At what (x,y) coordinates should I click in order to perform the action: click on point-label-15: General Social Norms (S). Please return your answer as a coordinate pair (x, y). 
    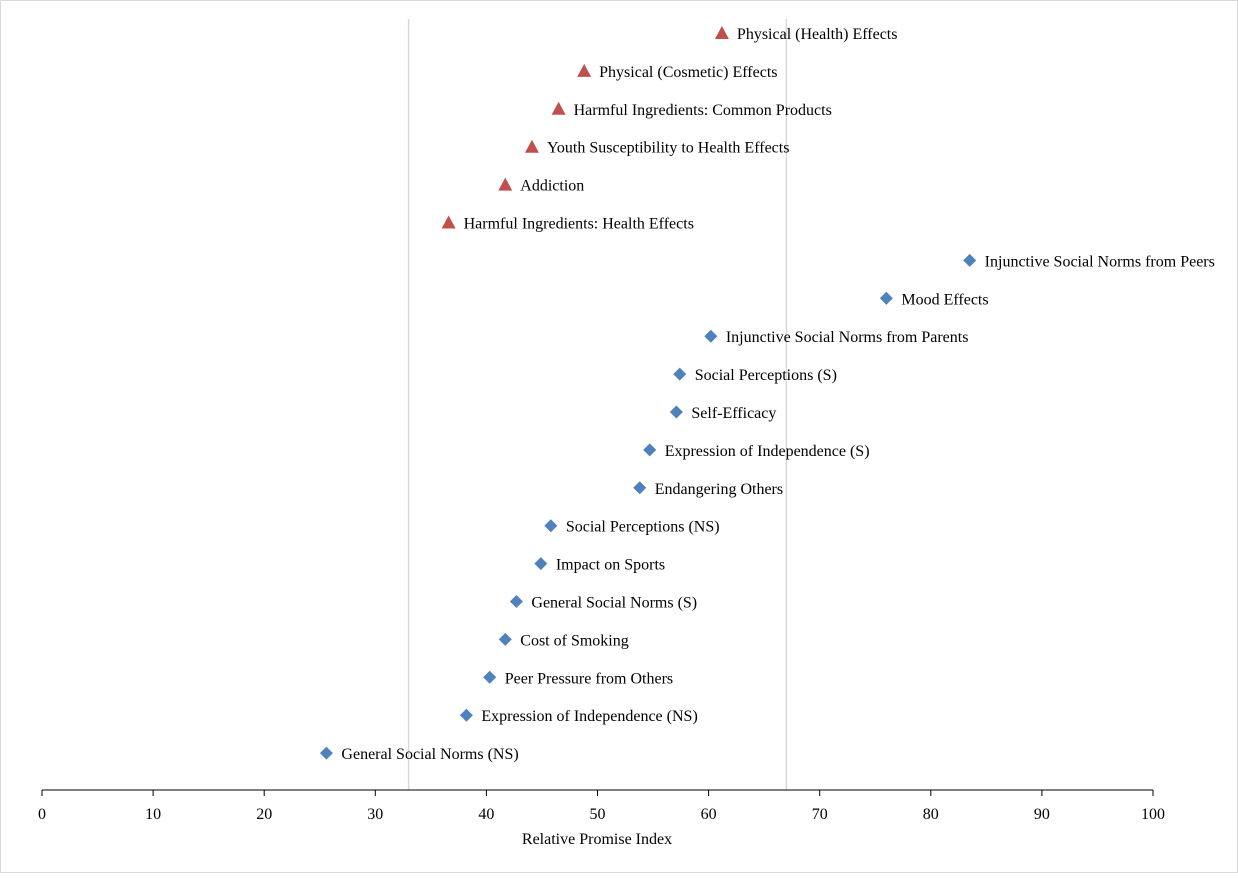
    Looking at the image, I should click on (614, 603).